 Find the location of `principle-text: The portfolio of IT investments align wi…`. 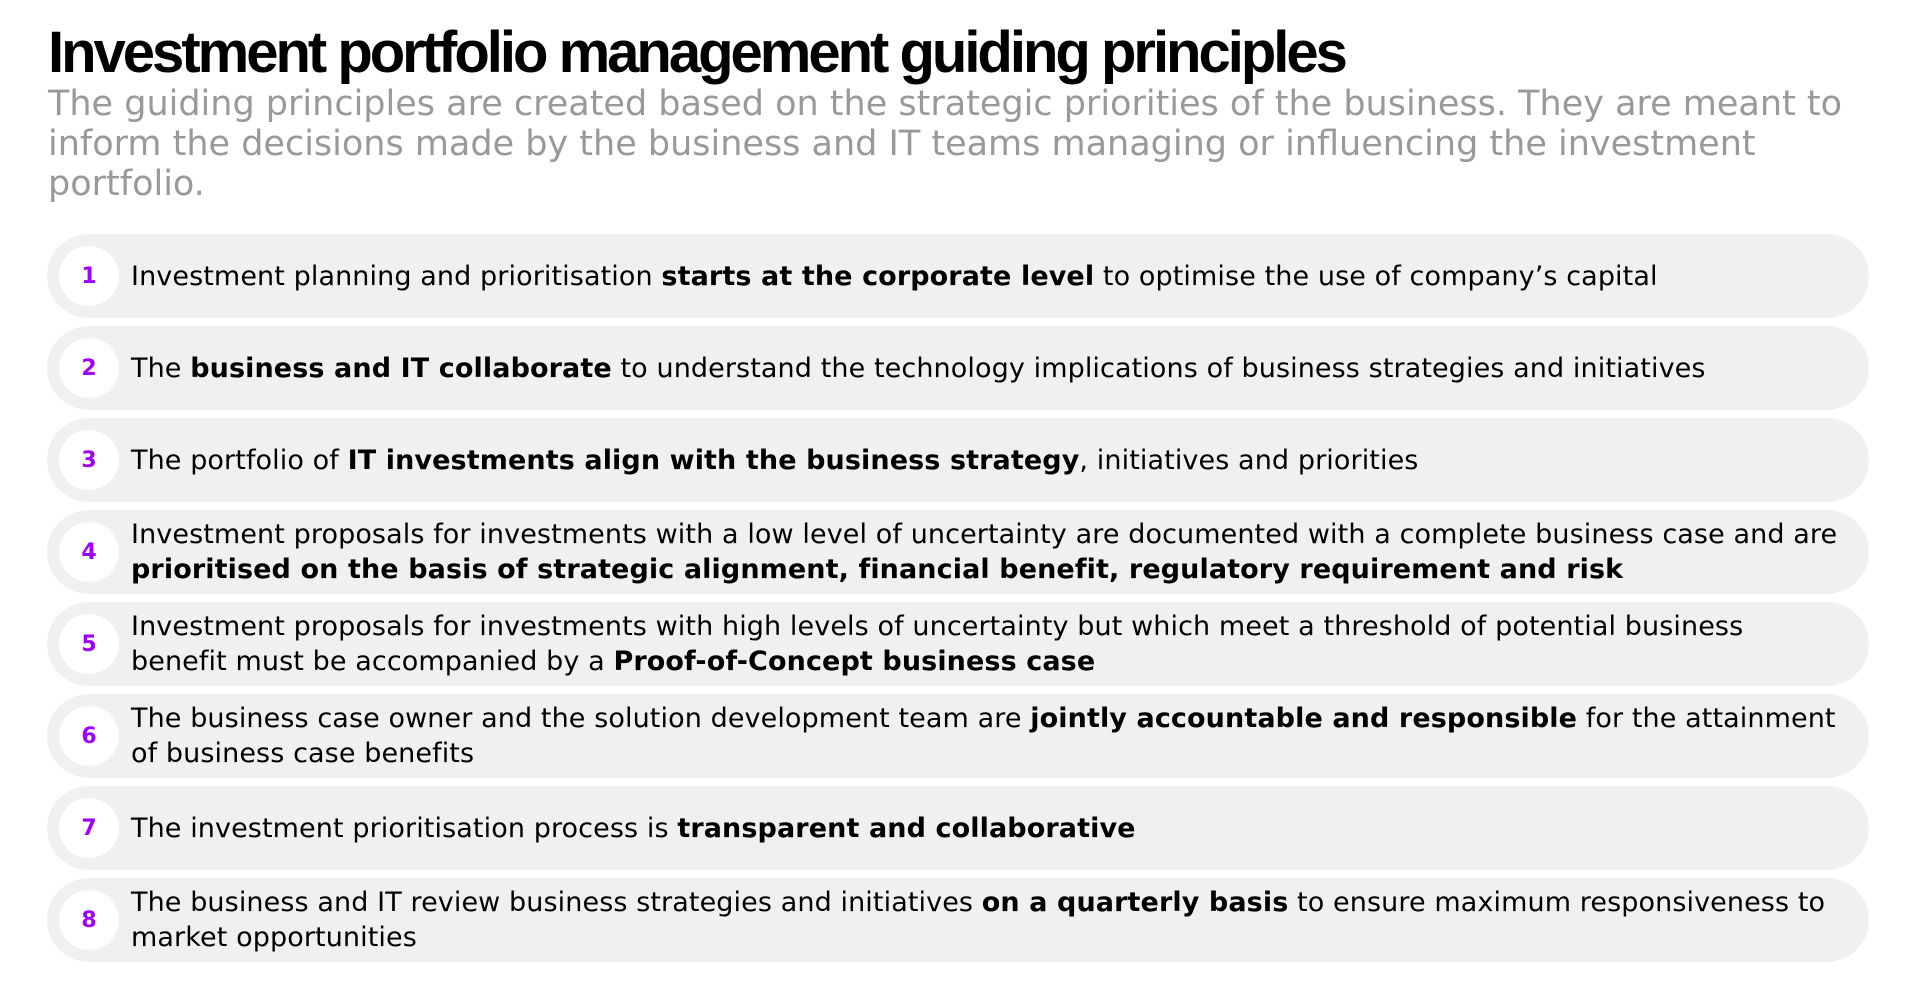

principle-text: The portfolio of IT investments align wi… is located at coordinates (774, 460).